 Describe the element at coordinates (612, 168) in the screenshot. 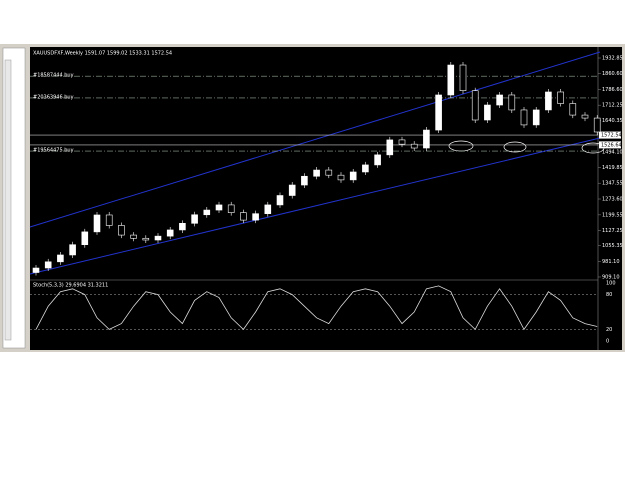

I see `price-label: 1419.85` at that location.